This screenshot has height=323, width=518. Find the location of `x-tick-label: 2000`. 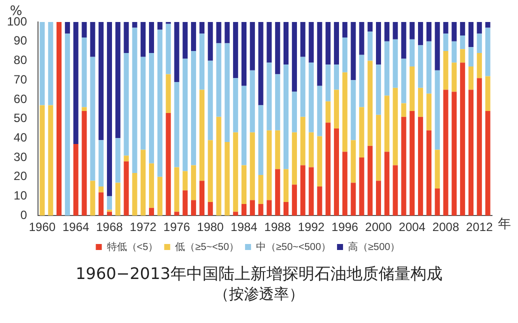

x-tick-label: 2000 is located at coordinates (378, 227).